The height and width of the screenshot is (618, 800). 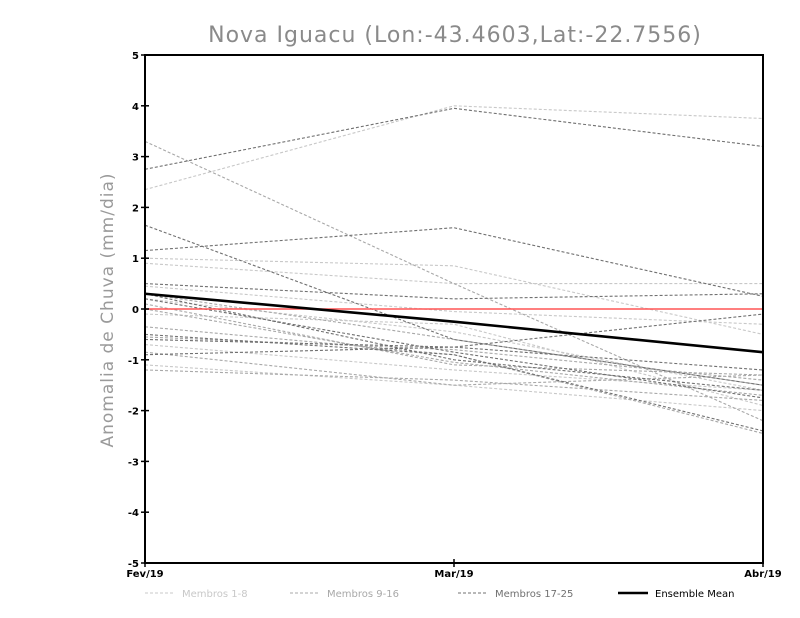 What do you see at coordinates (108, 309) in the screenshot?
I see `y-axis-label: Anomalia de Chuva (mm/dia)` at bounding box center [108, 309].